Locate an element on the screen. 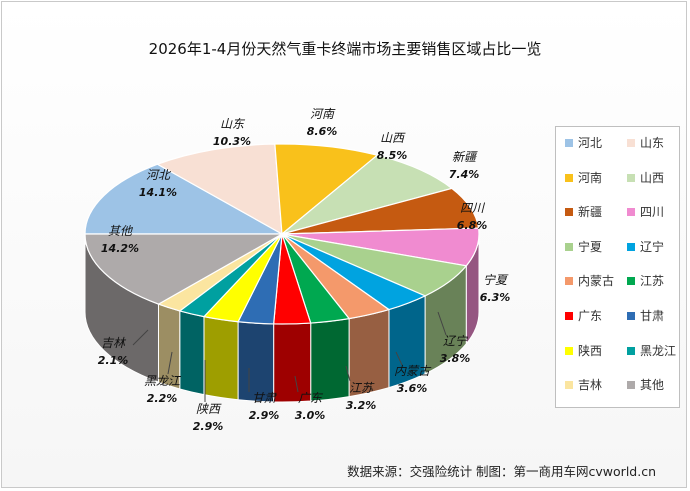 The image size is (690, 491). slice-value-新疆: 7.4% is located at coordinates (464, 174).